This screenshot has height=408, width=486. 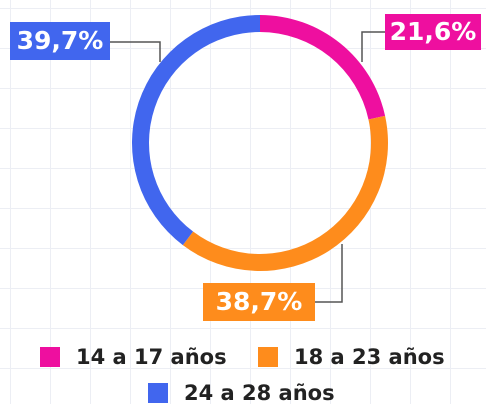 What do you see at coordinates (259, 392) in the screenshot?
I see `legend-label: 24 a 28 años` at bounding box center [259, 392].